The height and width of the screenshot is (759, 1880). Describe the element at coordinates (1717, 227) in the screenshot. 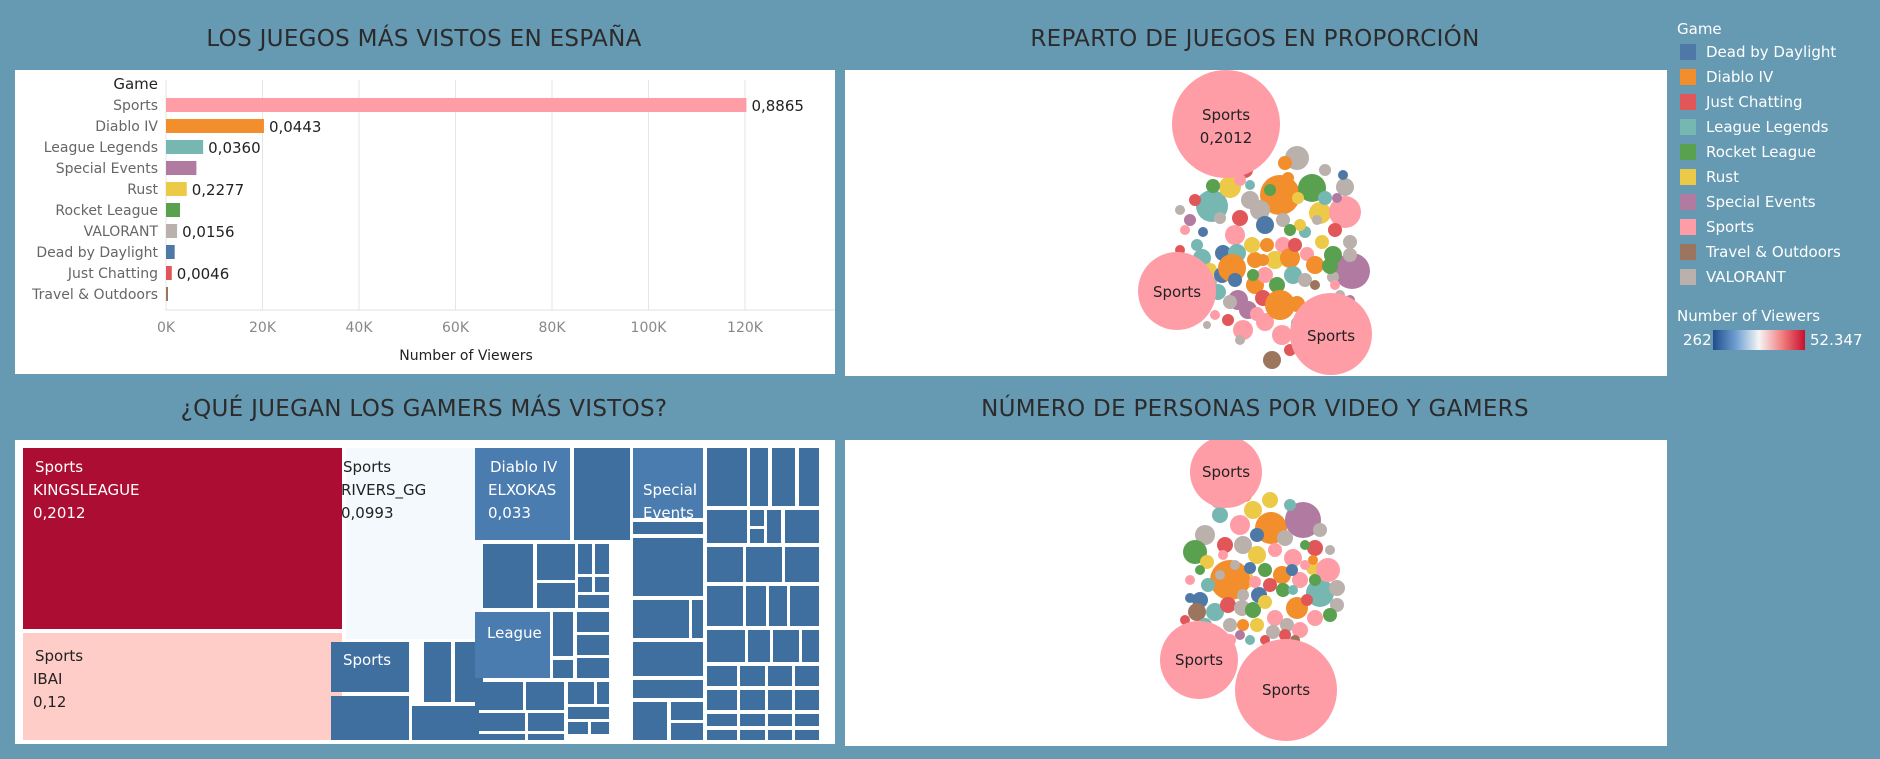

I see `legend-item: Sports` at that location.